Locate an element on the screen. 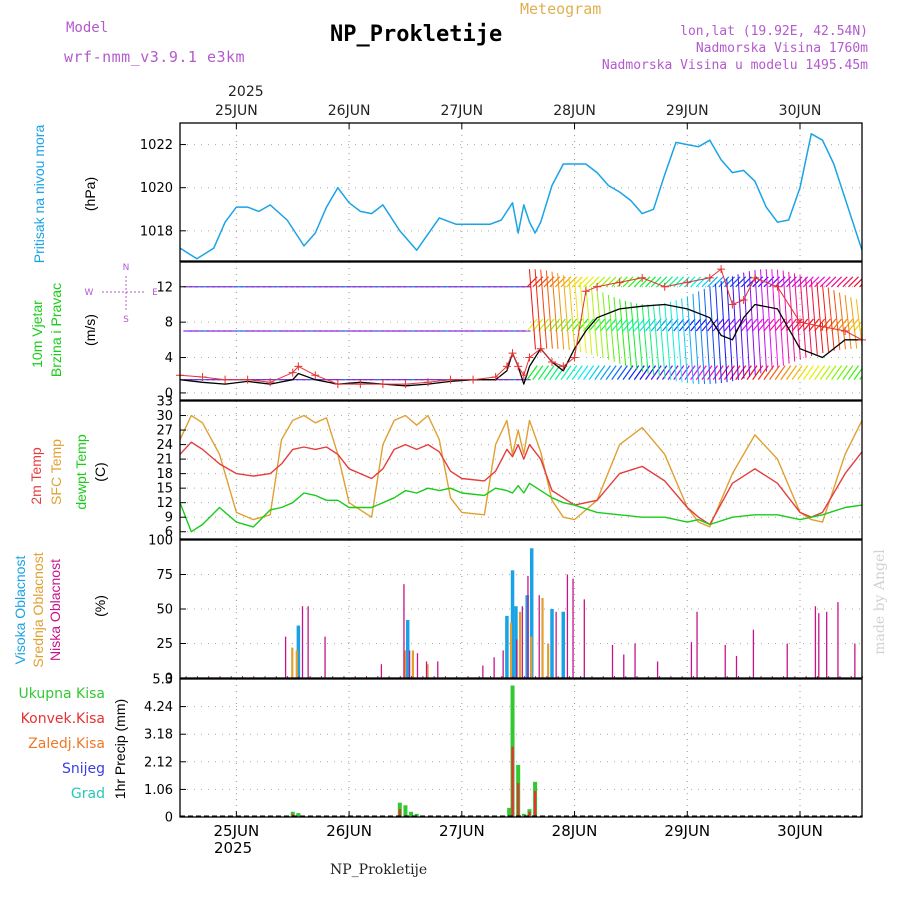 The height and width of the screenshot is (900, 900). x-tick-label-bottom: 29JUN is located at coordinates (687, 831).